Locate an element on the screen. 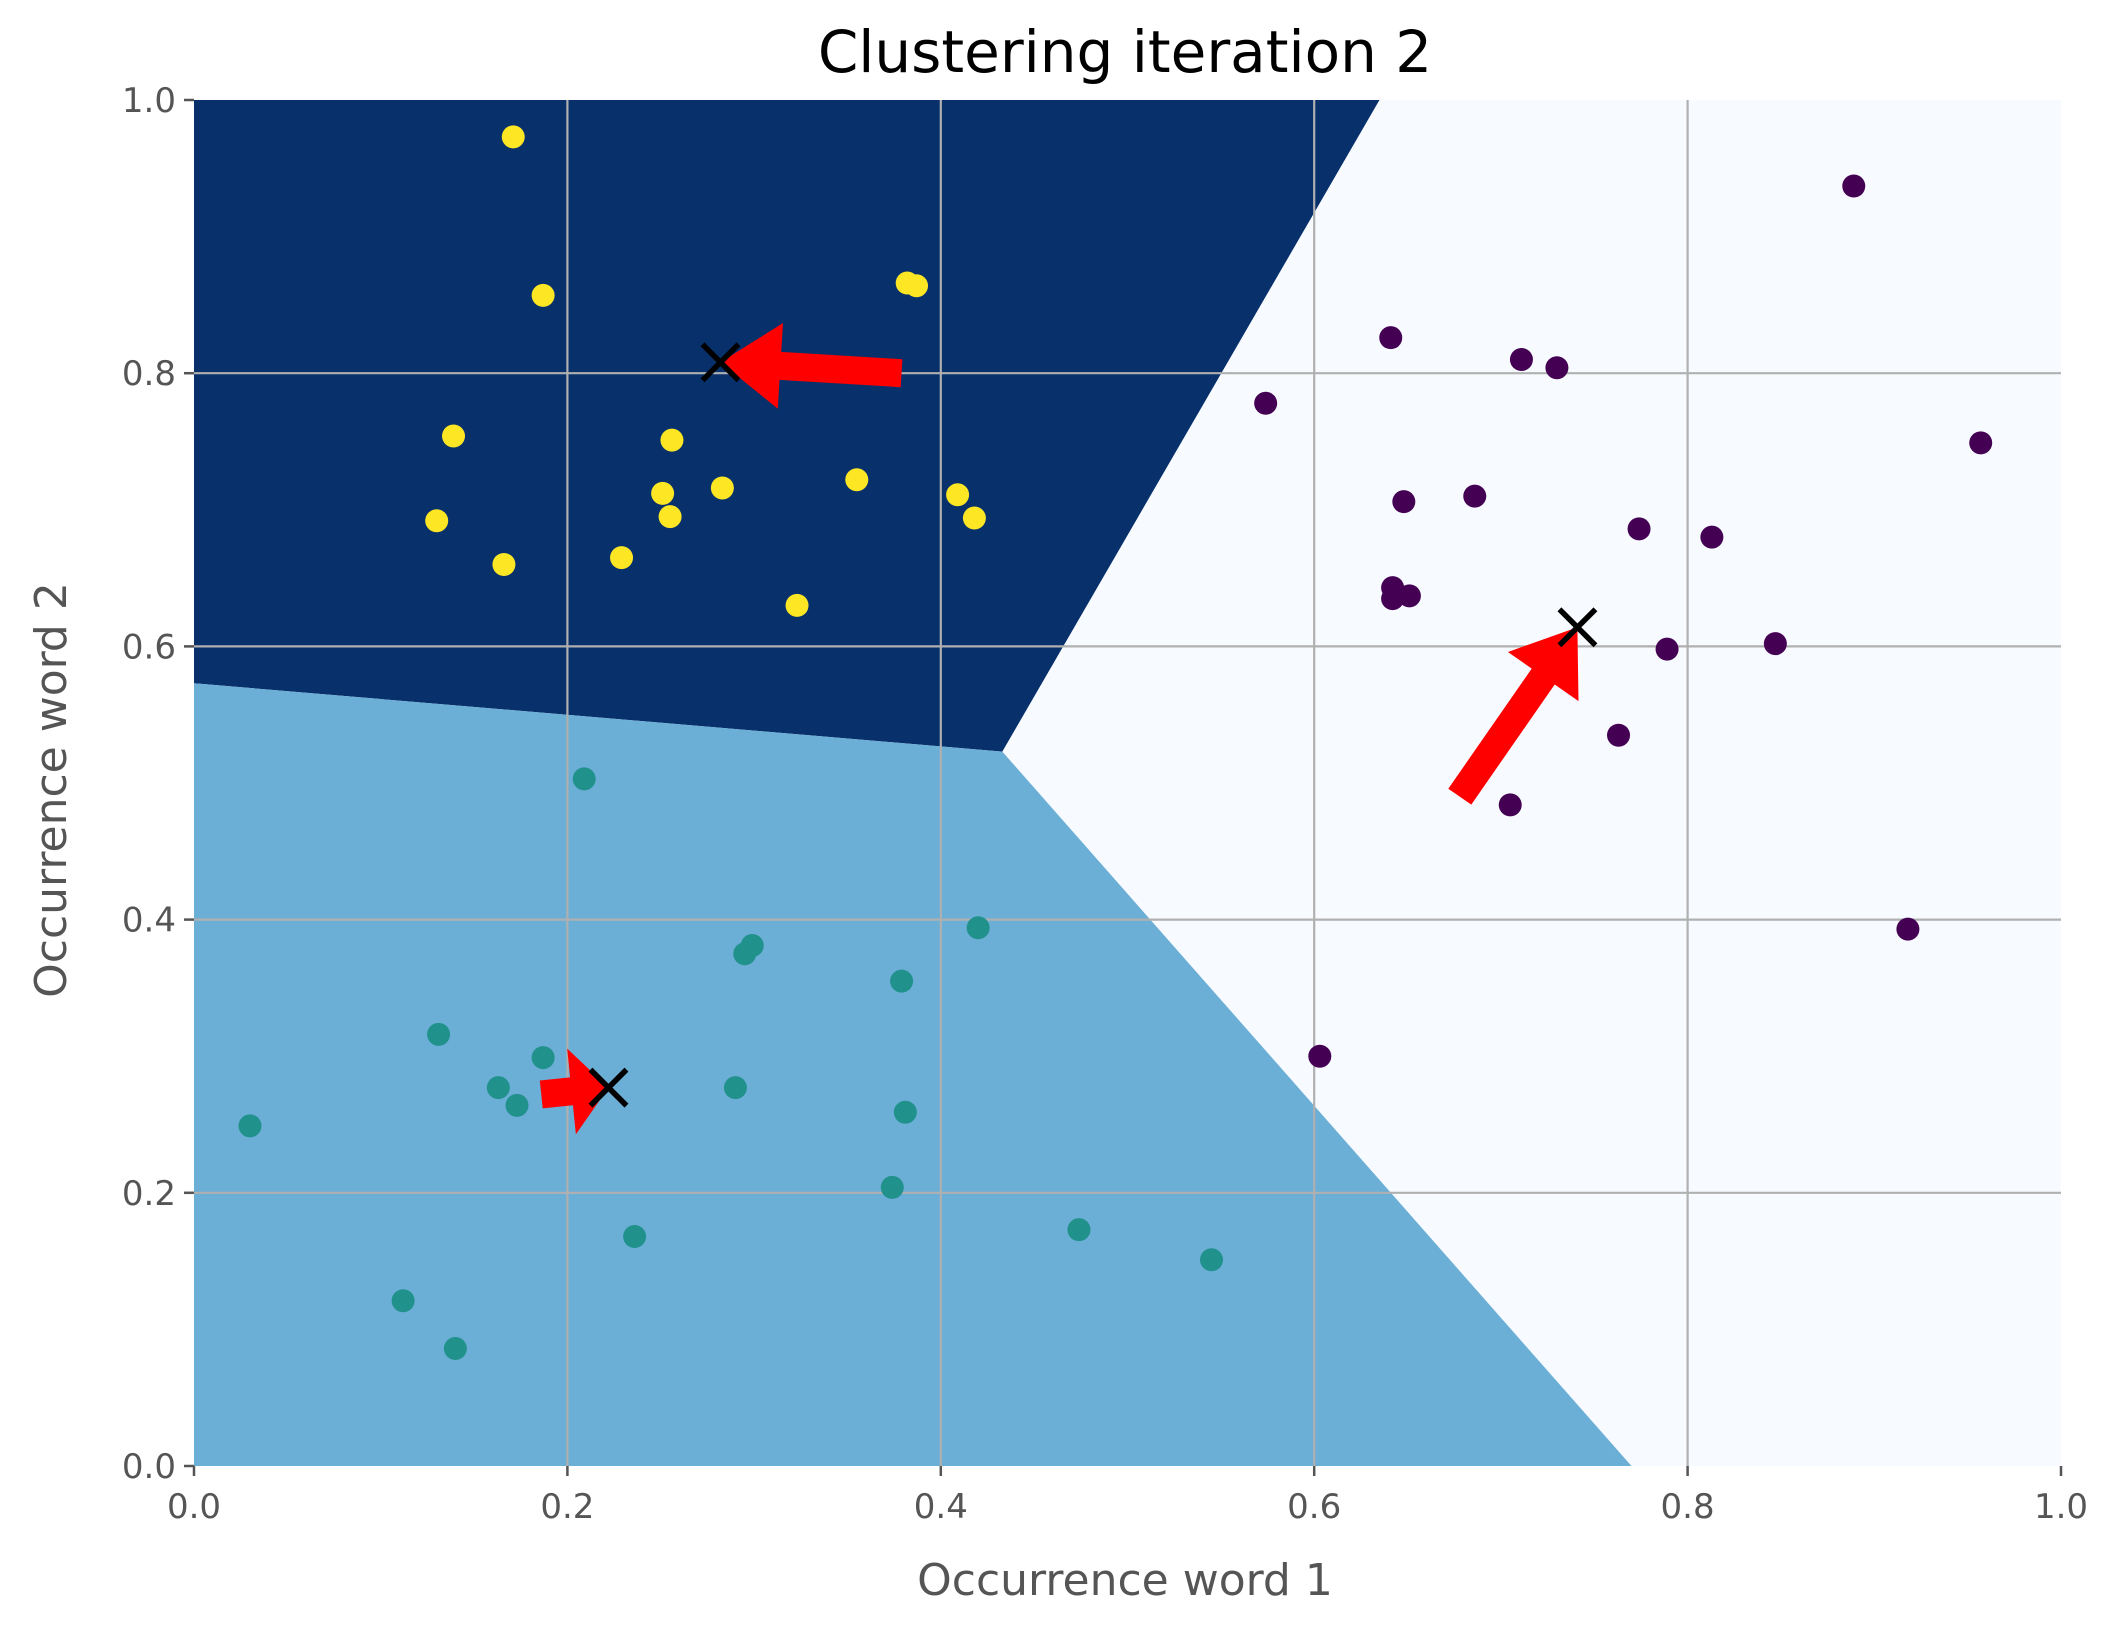 The image size is (2113, 1627). x-tick-label: 0.6 is located at coordinates (1314, 1507).